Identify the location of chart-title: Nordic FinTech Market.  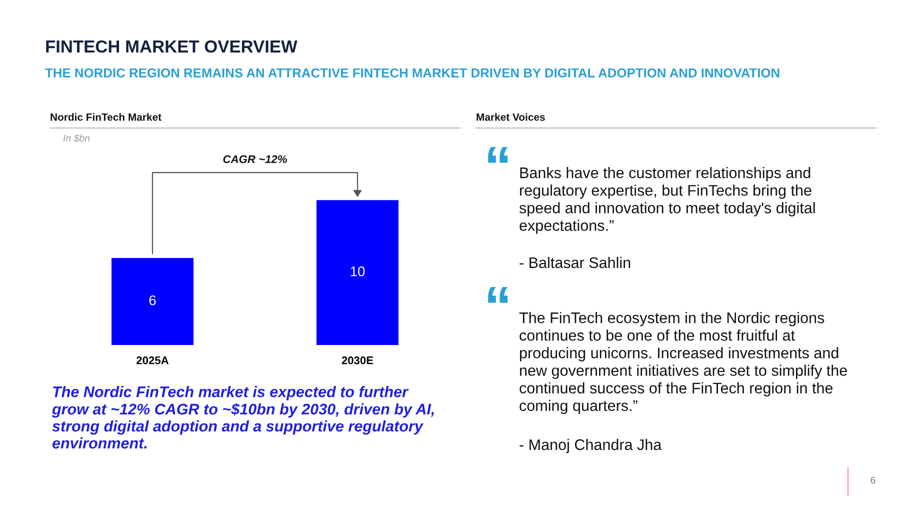
(106, 117).